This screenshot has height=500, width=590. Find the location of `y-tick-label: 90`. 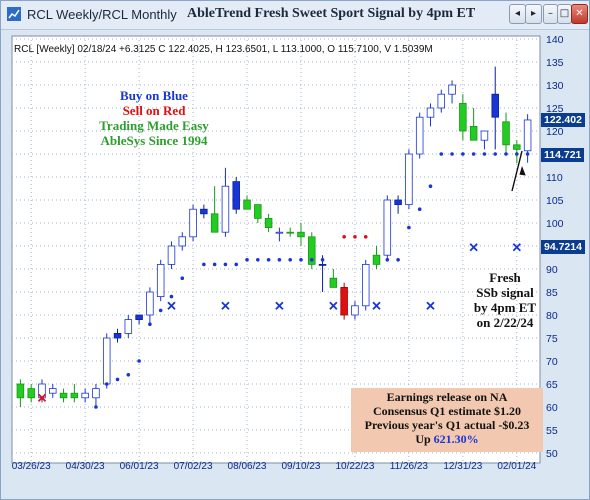

y-tick-label: 90 is located at coordinates (552, 270).